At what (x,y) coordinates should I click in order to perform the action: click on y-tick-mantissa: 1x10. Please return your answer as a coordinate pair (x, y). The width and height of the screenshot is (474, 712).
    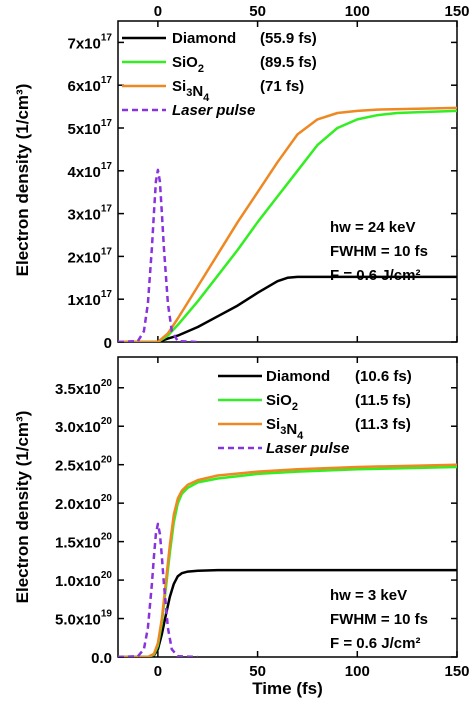
    Looking at the image, I should click on (84, 300).